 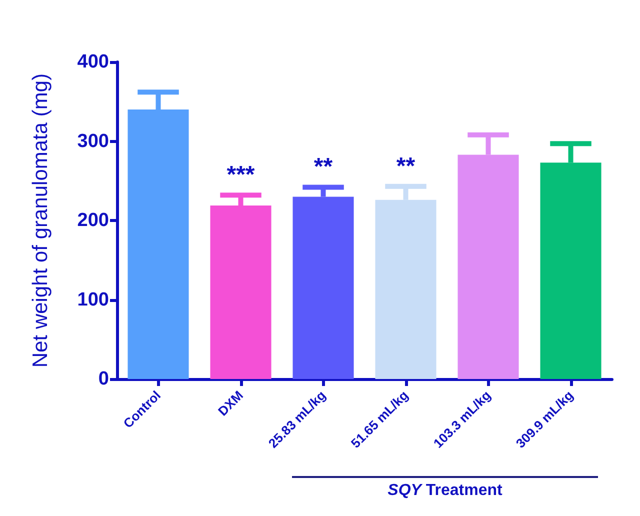 I want to click on annotation: ***, so click(x=241, y=175).